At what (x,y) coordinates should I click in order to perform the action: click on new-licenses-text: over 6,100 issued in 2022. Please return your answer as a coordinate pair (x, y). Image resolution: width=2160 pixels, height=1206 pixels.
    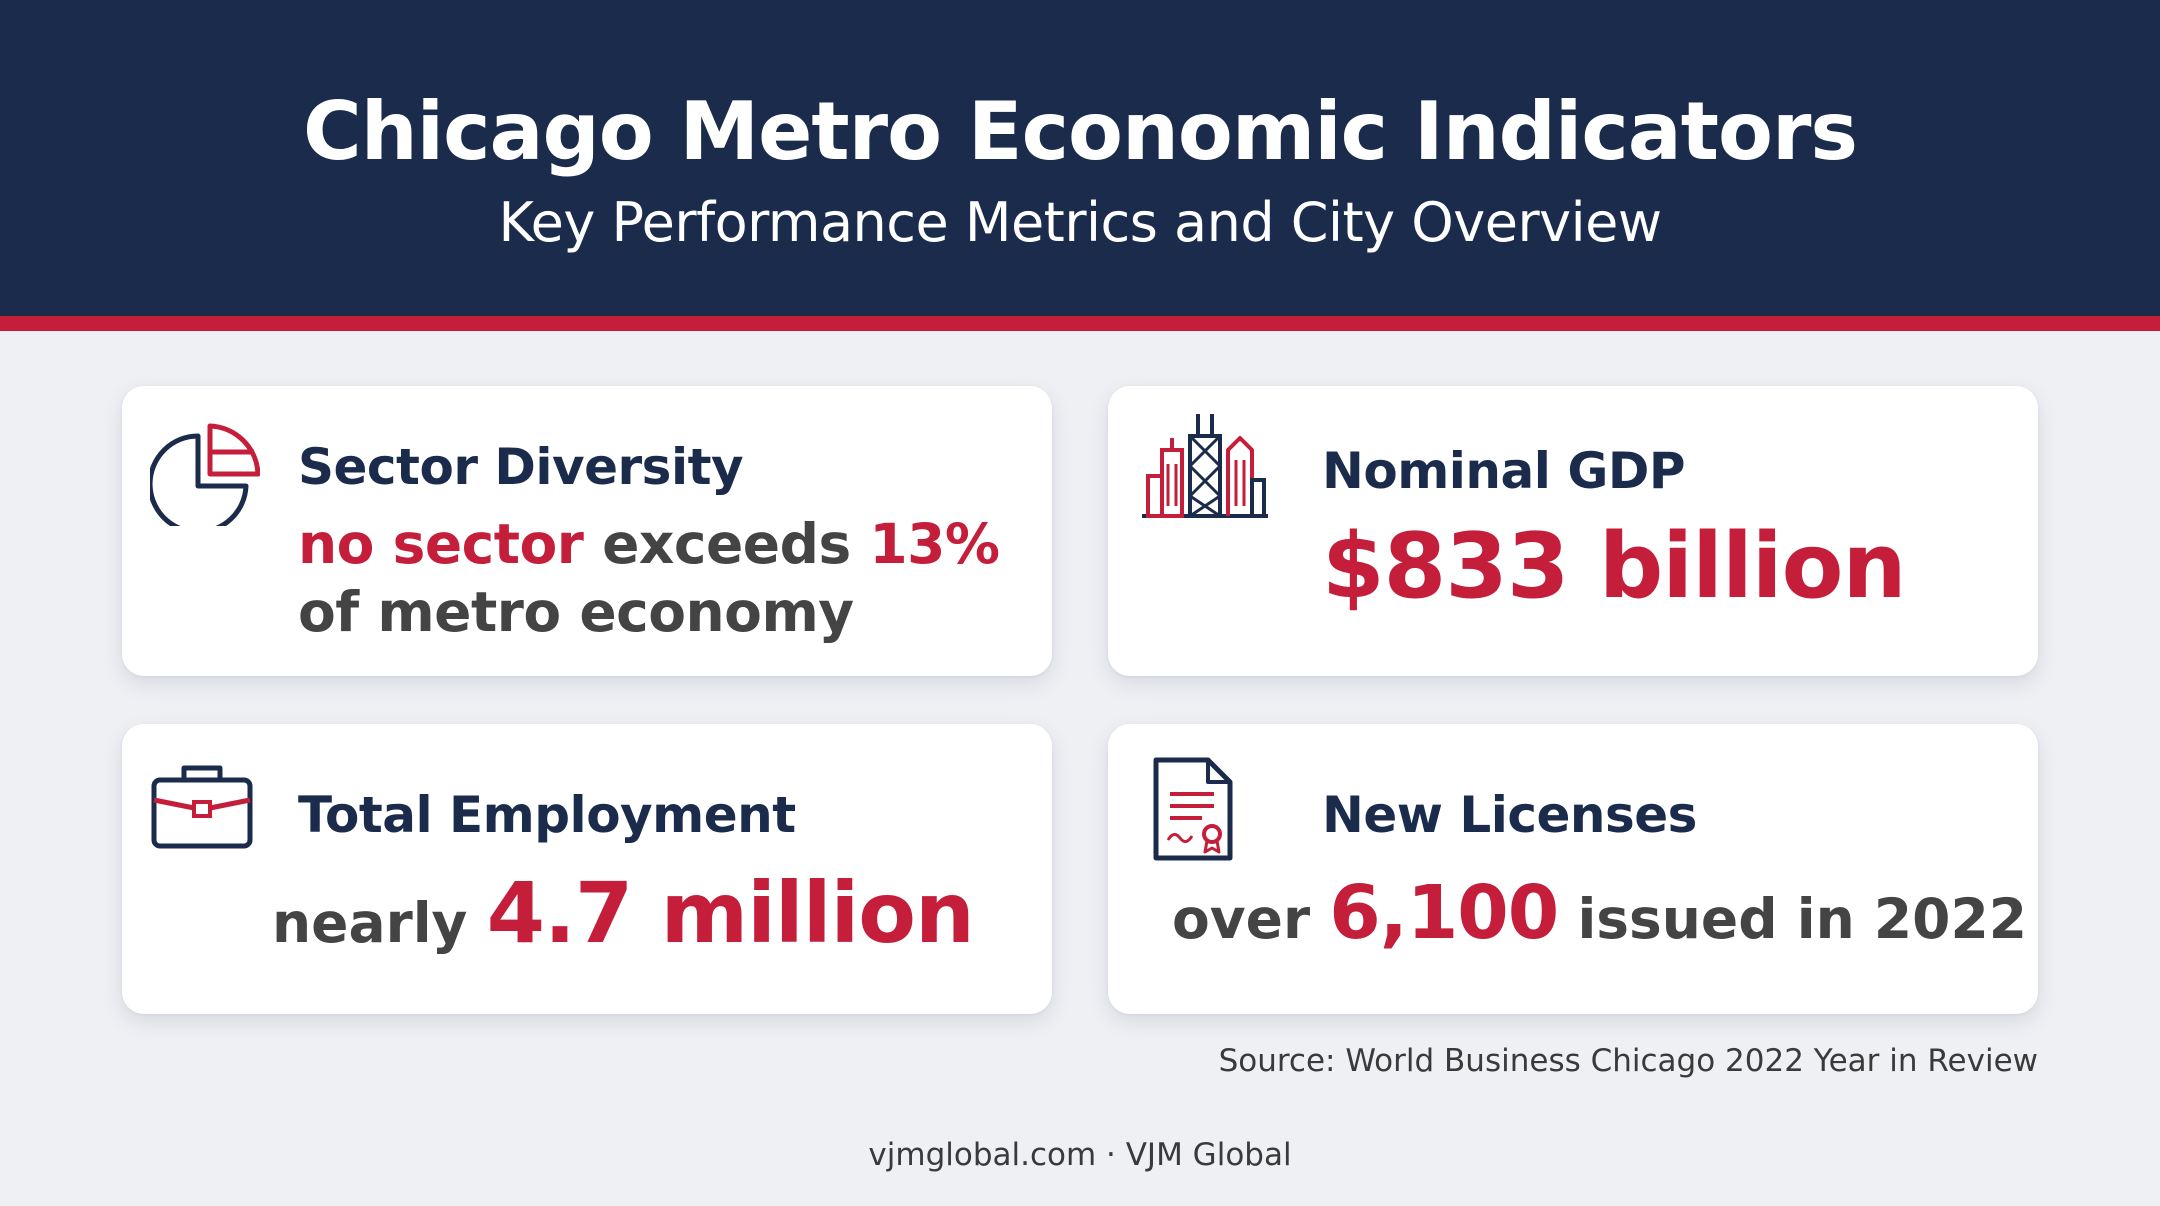
    Looking at the image, I should click on (1599, 913).